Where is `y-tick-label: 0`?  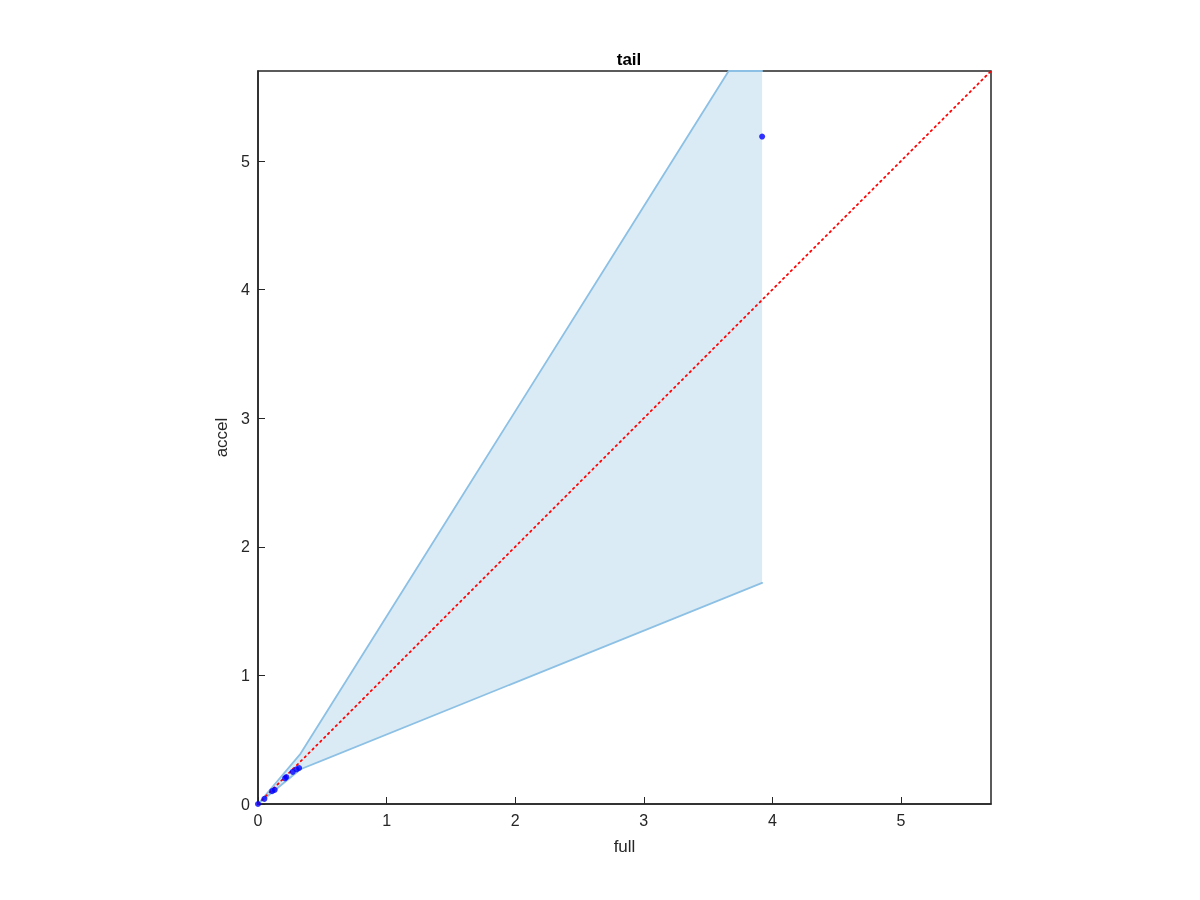
y-tick-label: 0 is located at coordinates (246, 804).